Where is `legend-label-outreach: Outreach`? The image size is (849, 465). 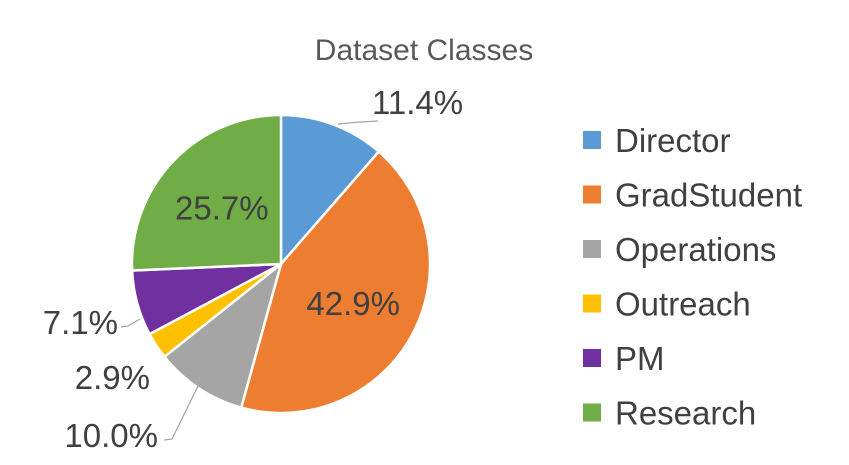
legend-label-outreach: Outreach is located at coordinates (683, 304).